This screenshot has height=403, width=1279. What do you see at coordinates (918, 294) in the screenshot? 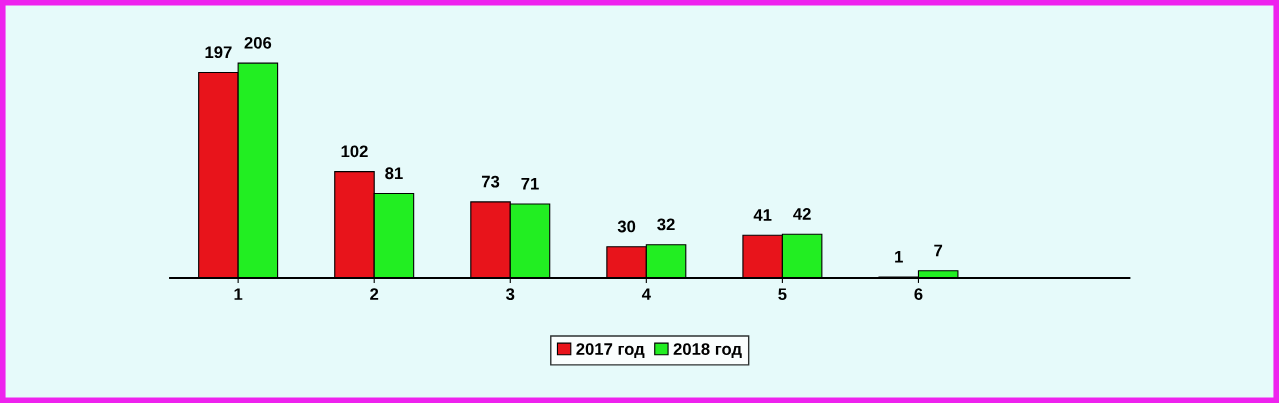
I see `x-tick-label: 6` at bounding box center [918, 294].